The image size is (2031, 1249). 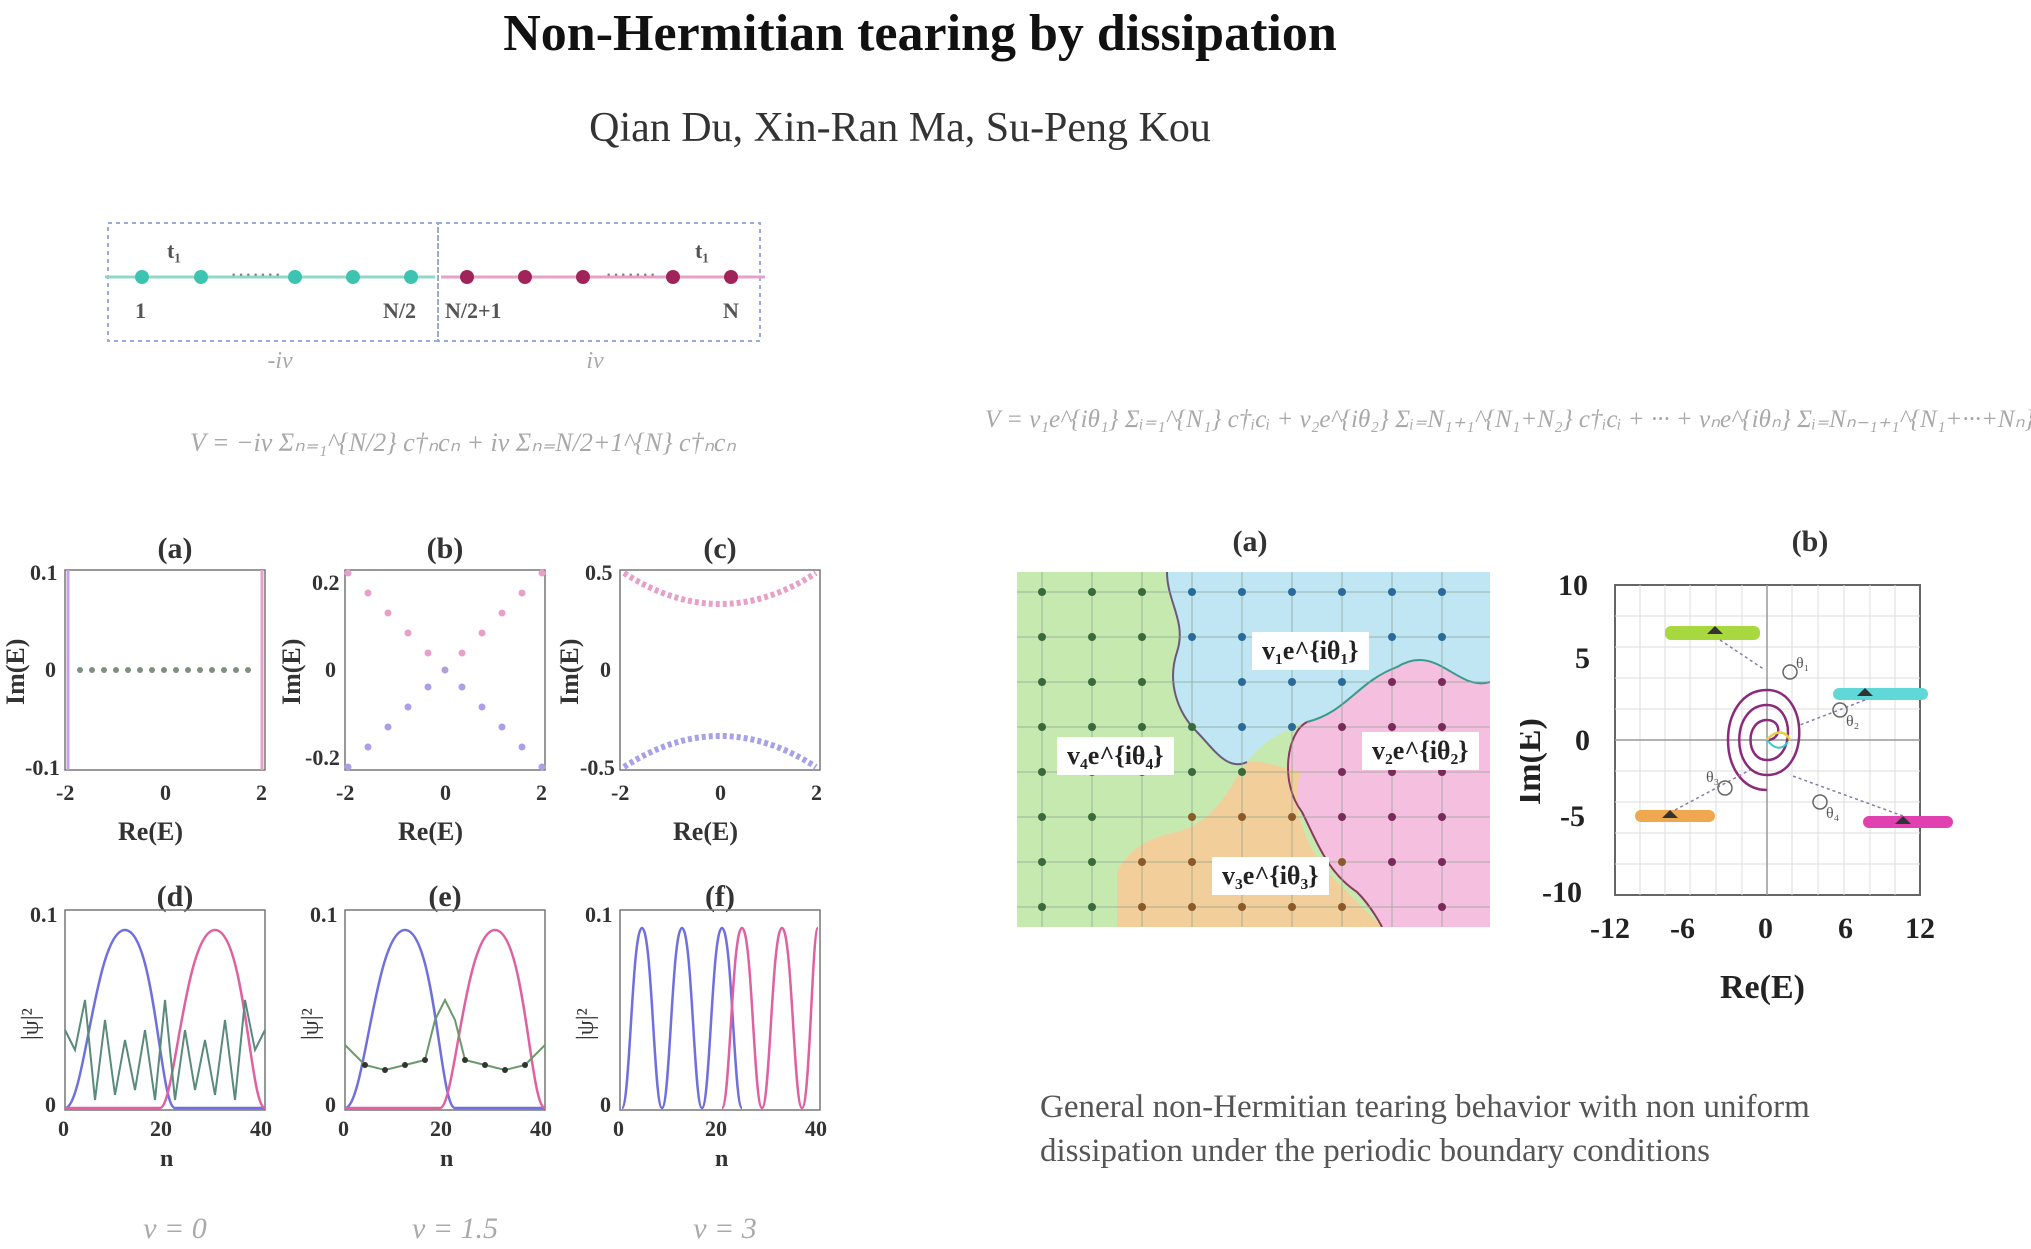 What do you see at coordinates (174, 250) in the screenshot?
I see `hop-label-left: t₁` at bounding box center [174, 250].